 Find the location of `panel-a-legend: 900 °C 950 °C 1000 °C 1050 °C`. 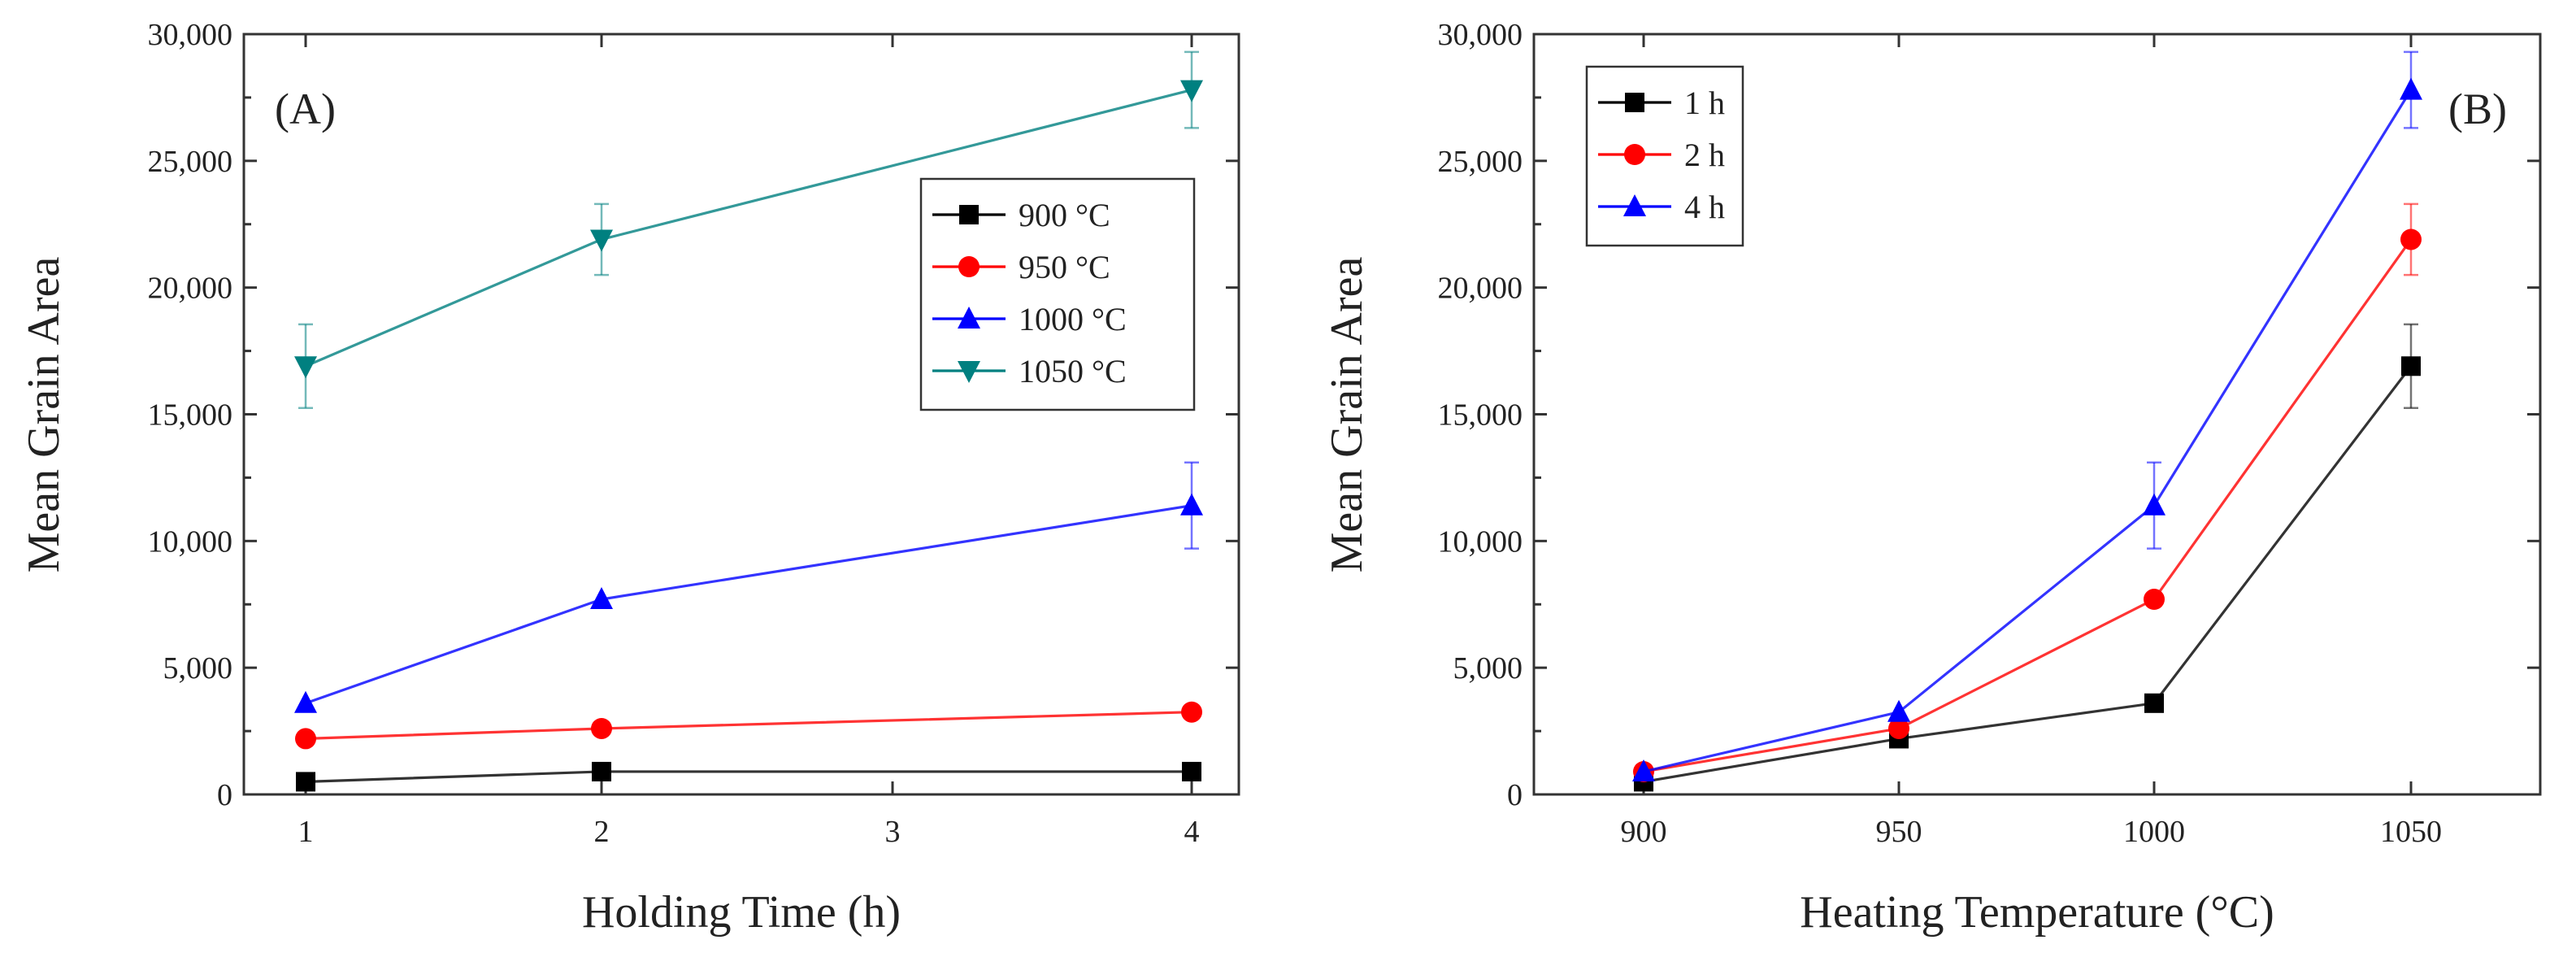

panel-a-legend: 900 °C 950 °C 1000 °C 1050 °C is located at coordinates (1057, 294).